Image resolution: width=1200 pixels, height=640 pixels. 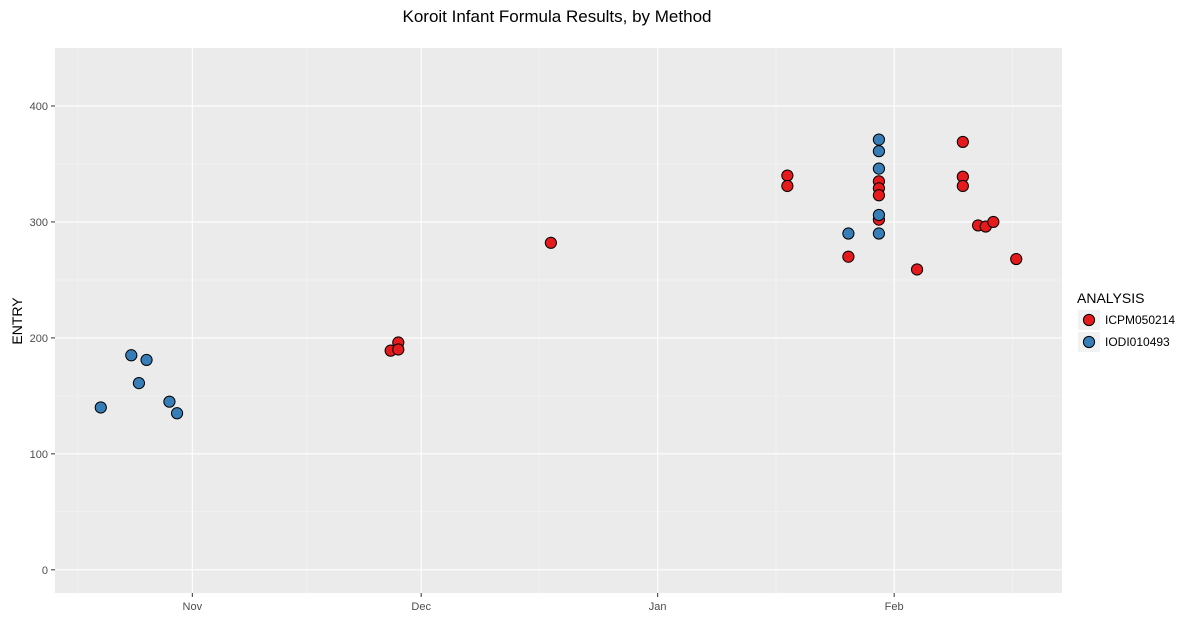 I want to click on legend-title: ANALYSIS, so click(x=1110, y=298).